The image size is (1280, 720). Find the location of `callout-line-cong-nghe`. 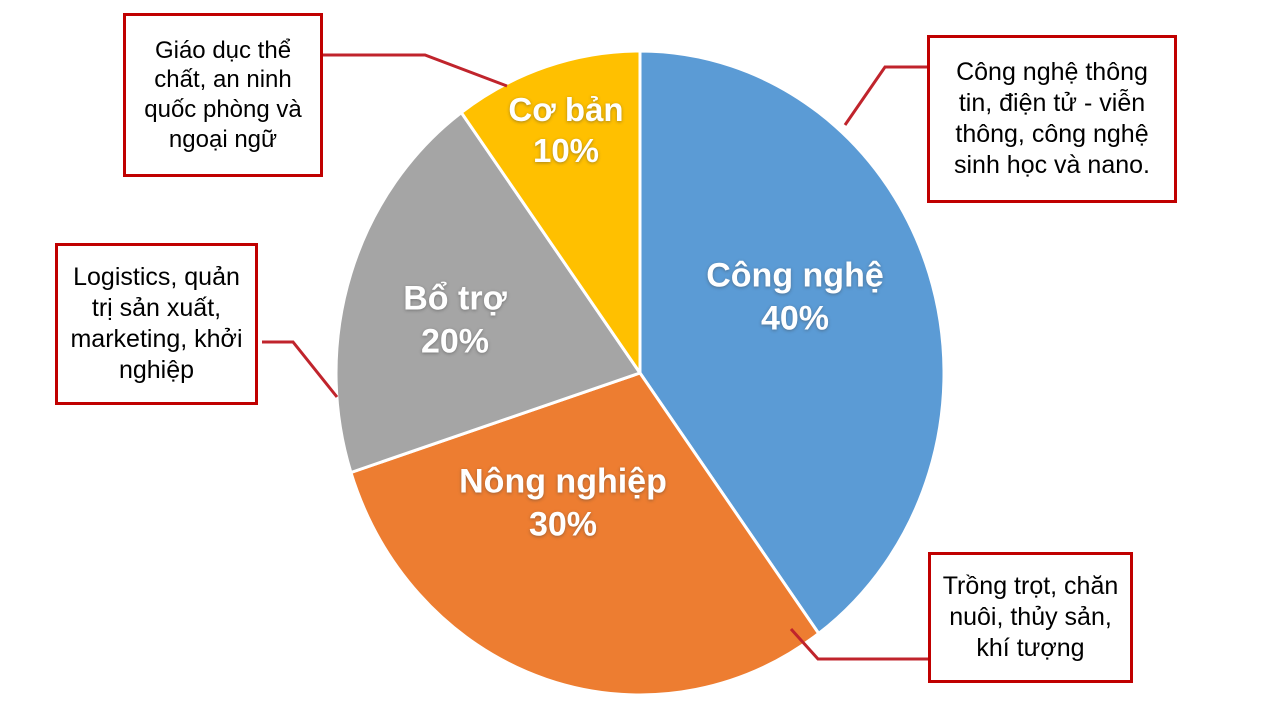

callout-line-cong-nghe is located at coordinates (885, 95).